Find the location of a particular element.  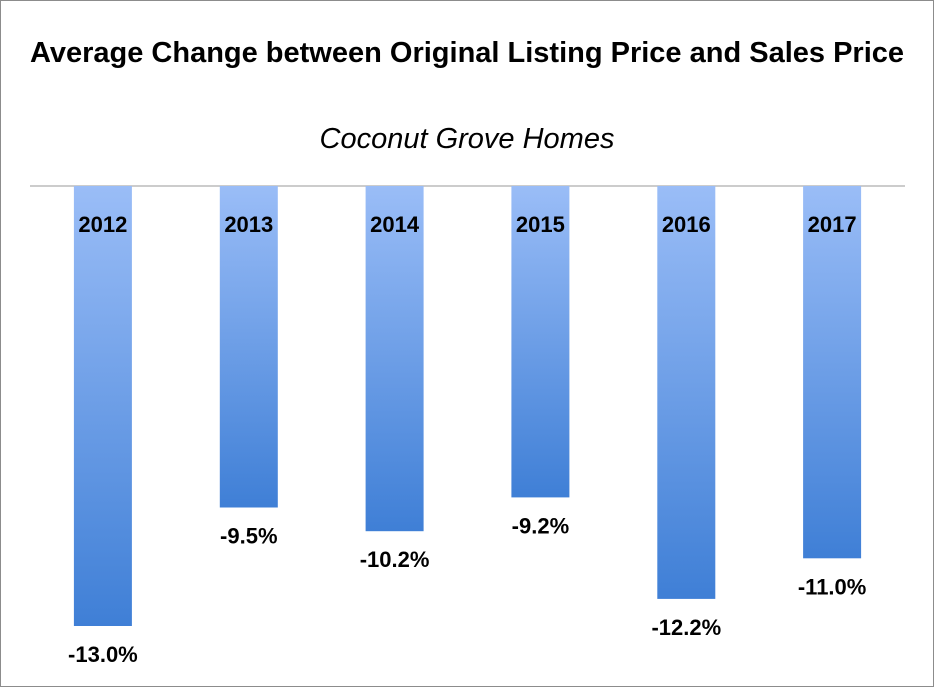

value-label-2012: -13.0% is located at coordinates (103, 654).